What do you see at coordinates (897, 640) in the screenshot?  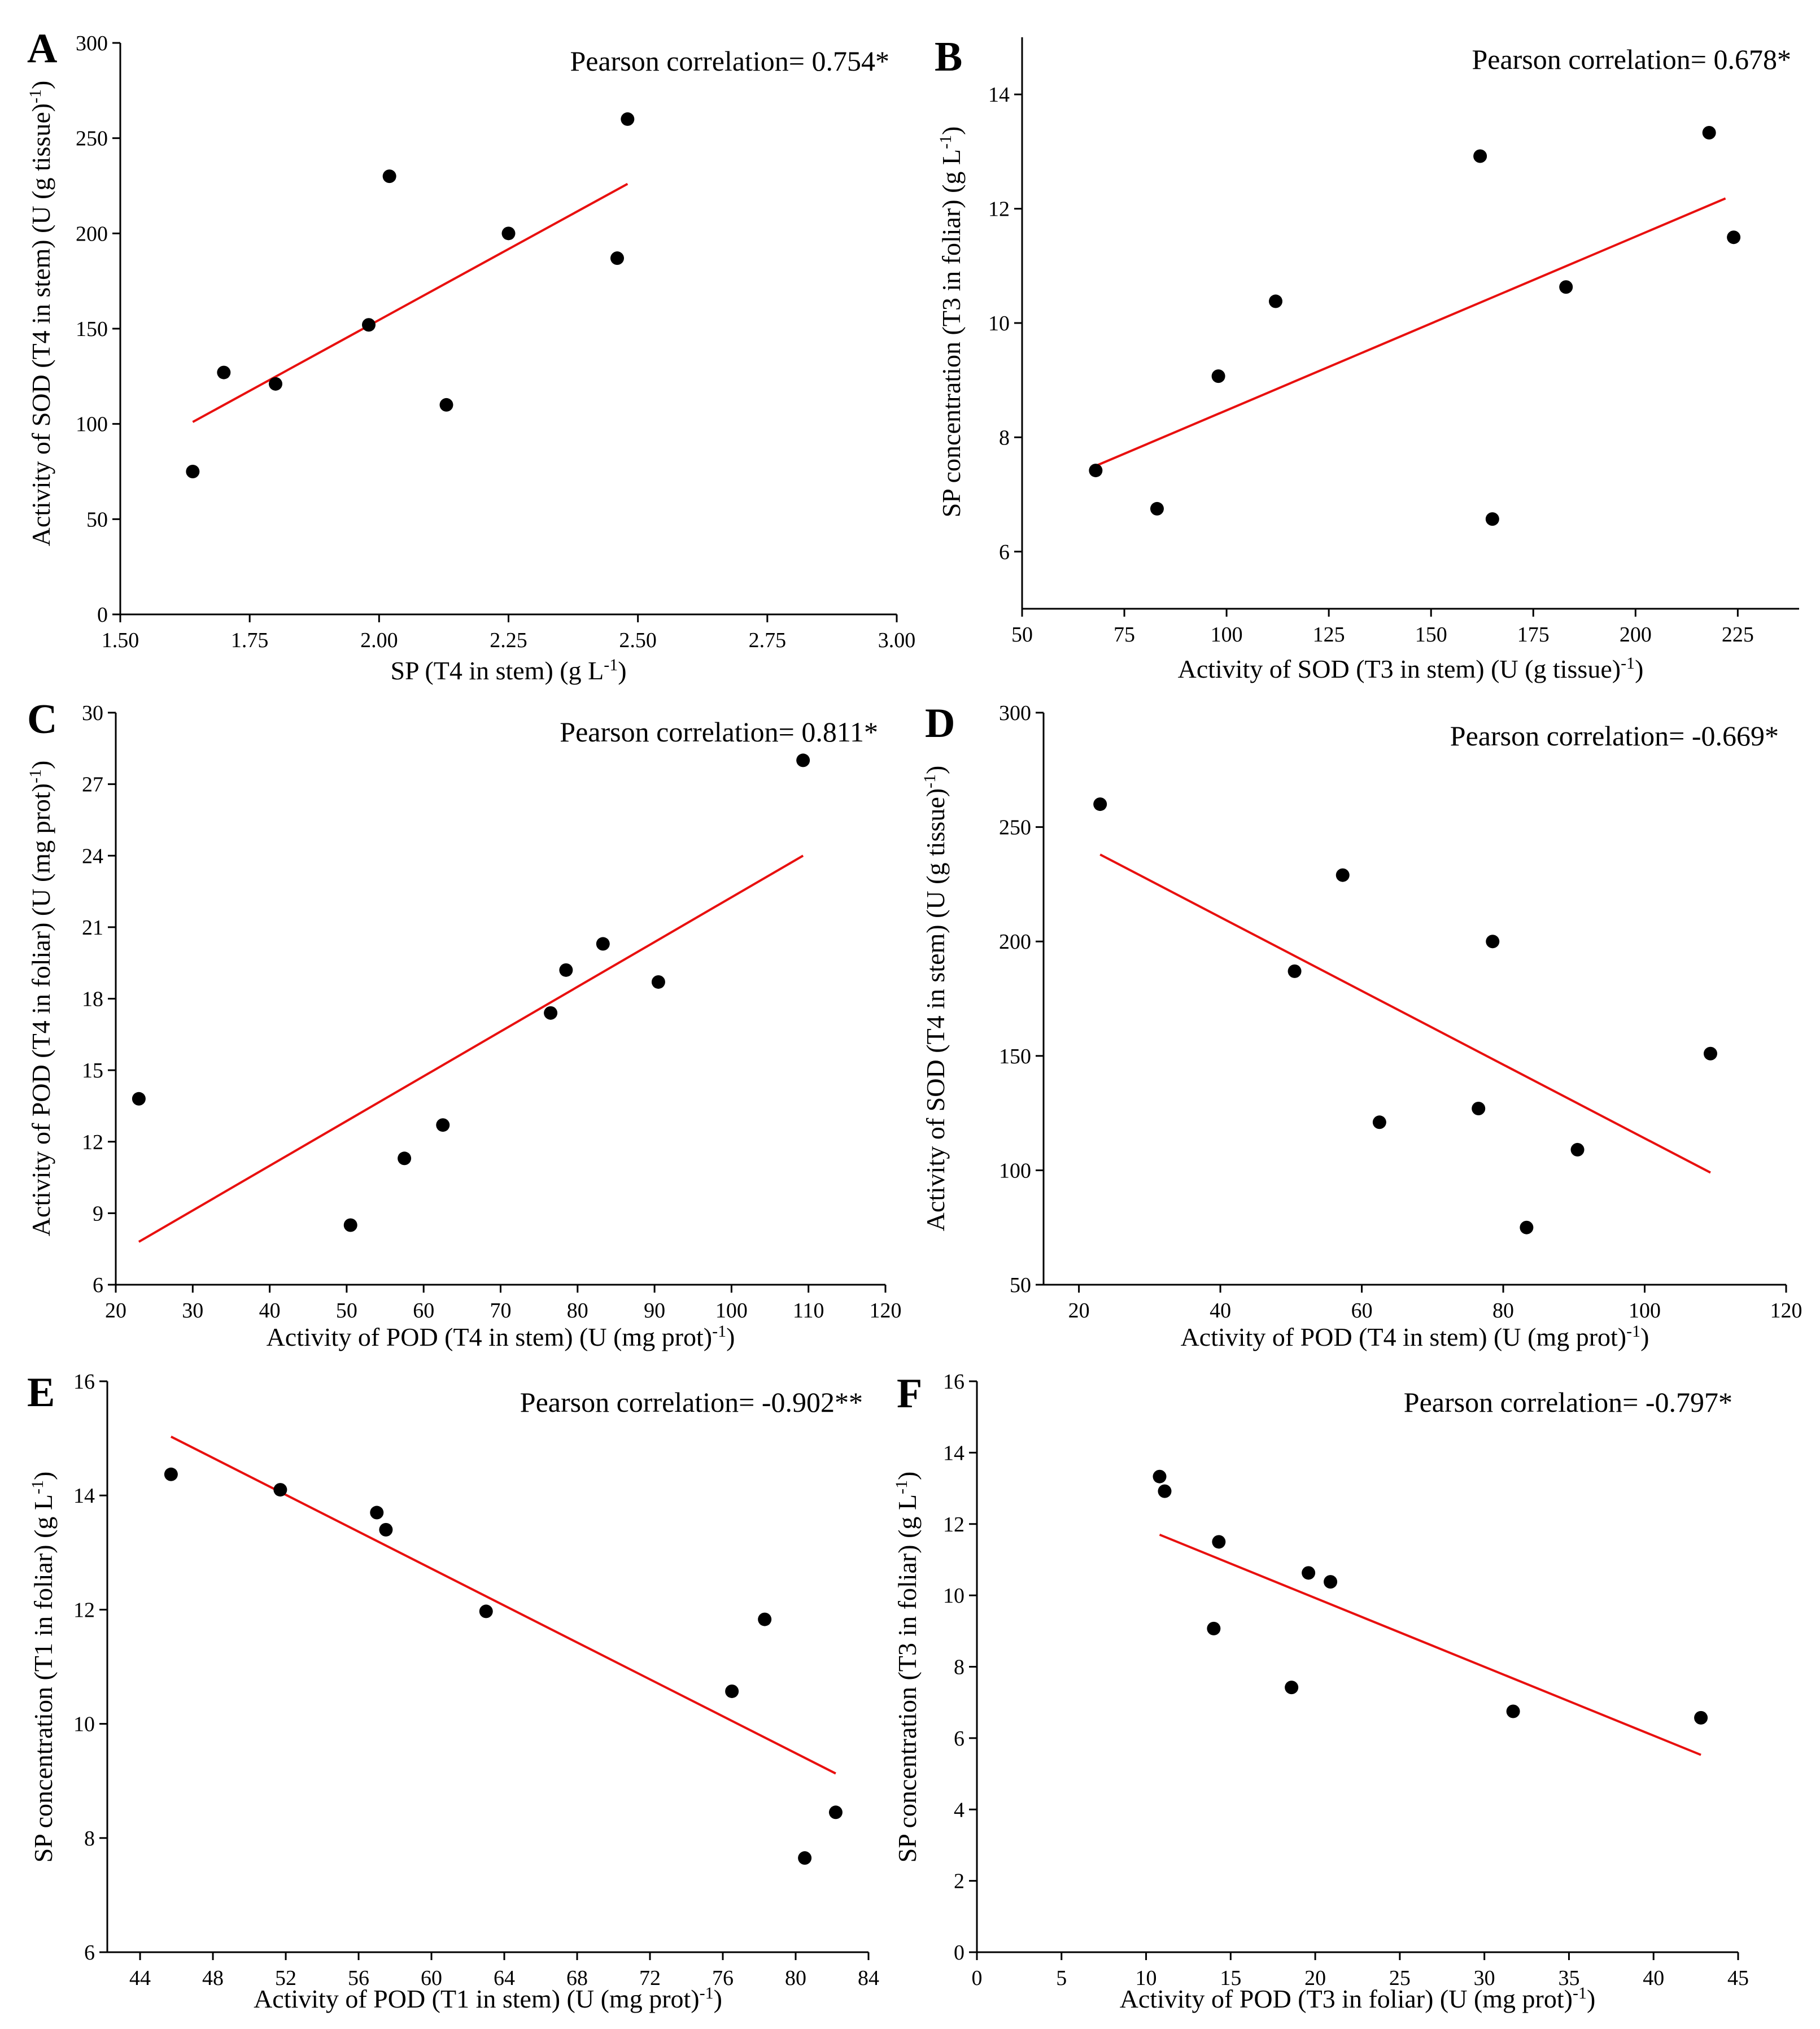 I see `x-tick-label: 3.00` at bounding box center [897, 640].